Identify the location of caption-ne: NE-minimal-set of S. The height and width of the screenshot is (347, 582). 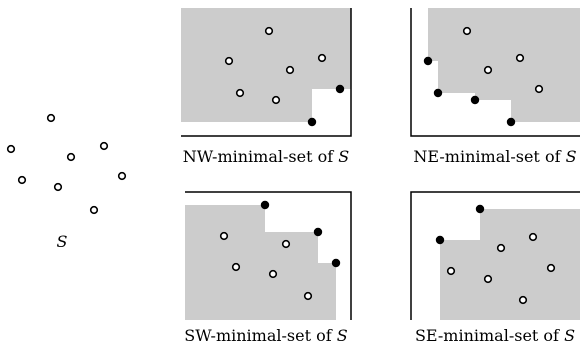
(494, 156).